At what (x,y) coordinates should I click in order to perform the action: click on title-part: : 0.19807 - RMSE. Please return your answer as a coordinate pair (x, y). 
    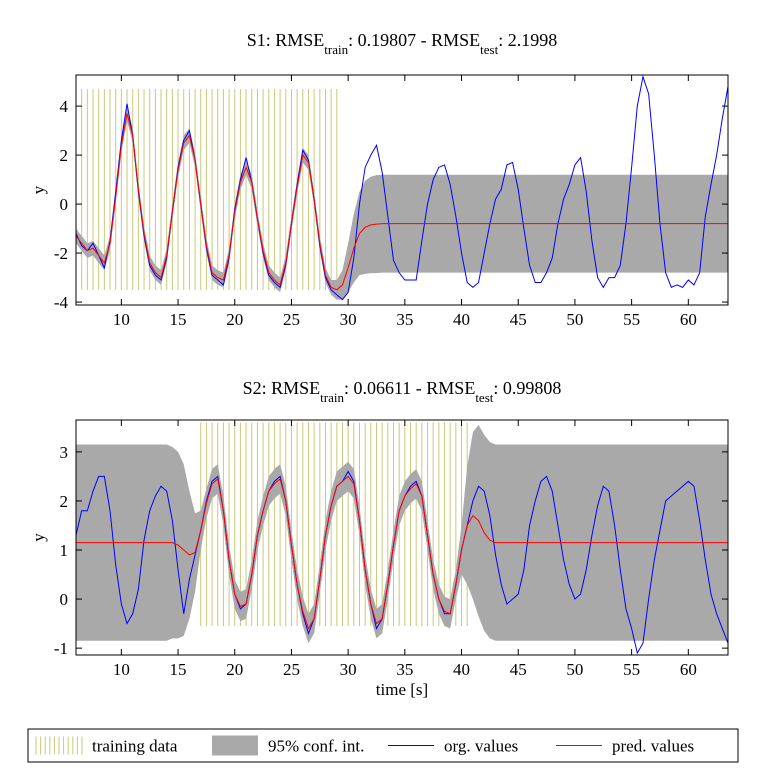
    Looking at the image, I should click on (414, 40).